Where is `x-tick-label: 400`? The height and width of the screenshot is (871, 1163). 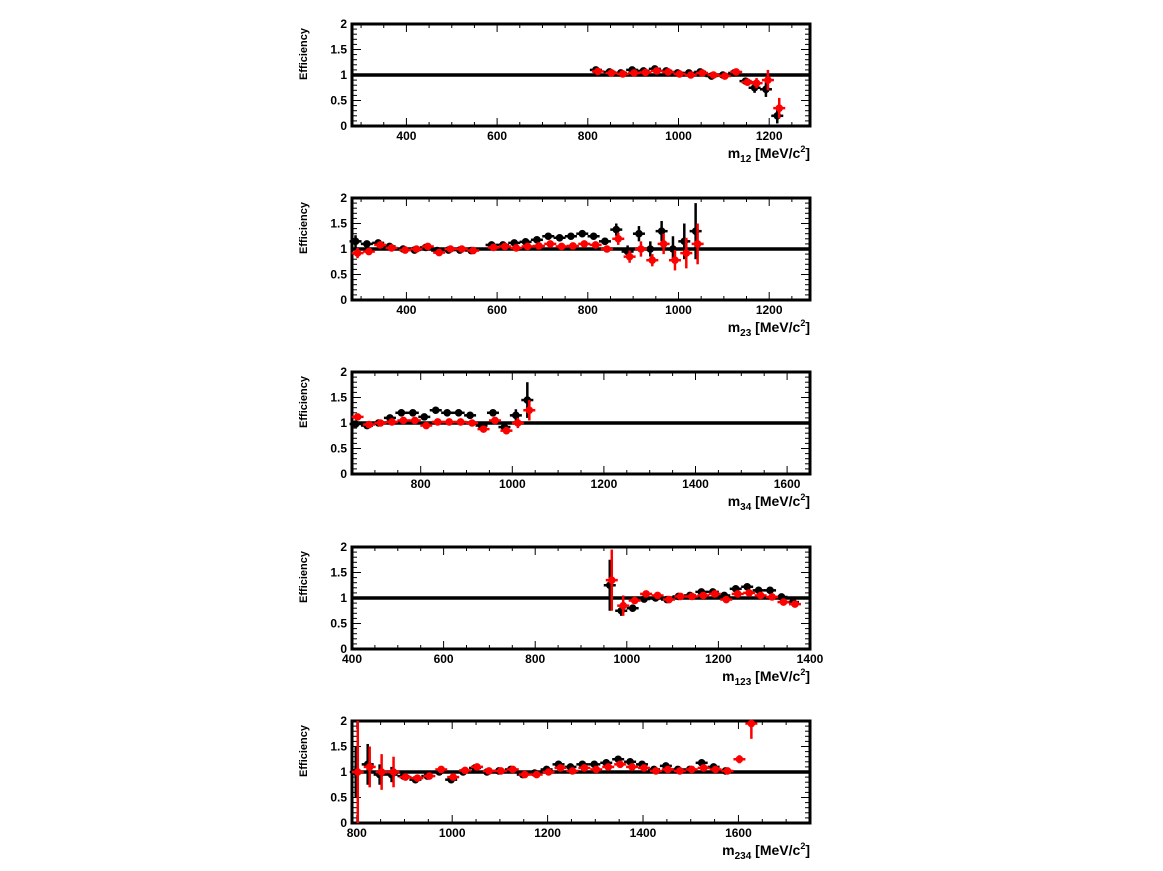
x-tick-label: 400 is located at coordinates (406, 310).